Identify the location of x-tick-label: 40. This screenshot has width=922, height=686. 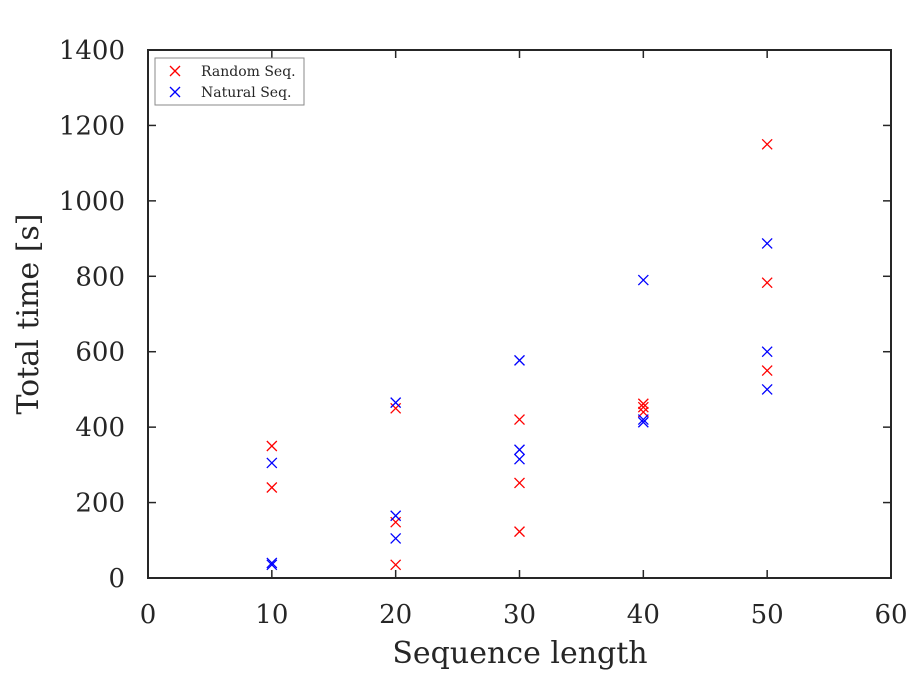
(643, 615).